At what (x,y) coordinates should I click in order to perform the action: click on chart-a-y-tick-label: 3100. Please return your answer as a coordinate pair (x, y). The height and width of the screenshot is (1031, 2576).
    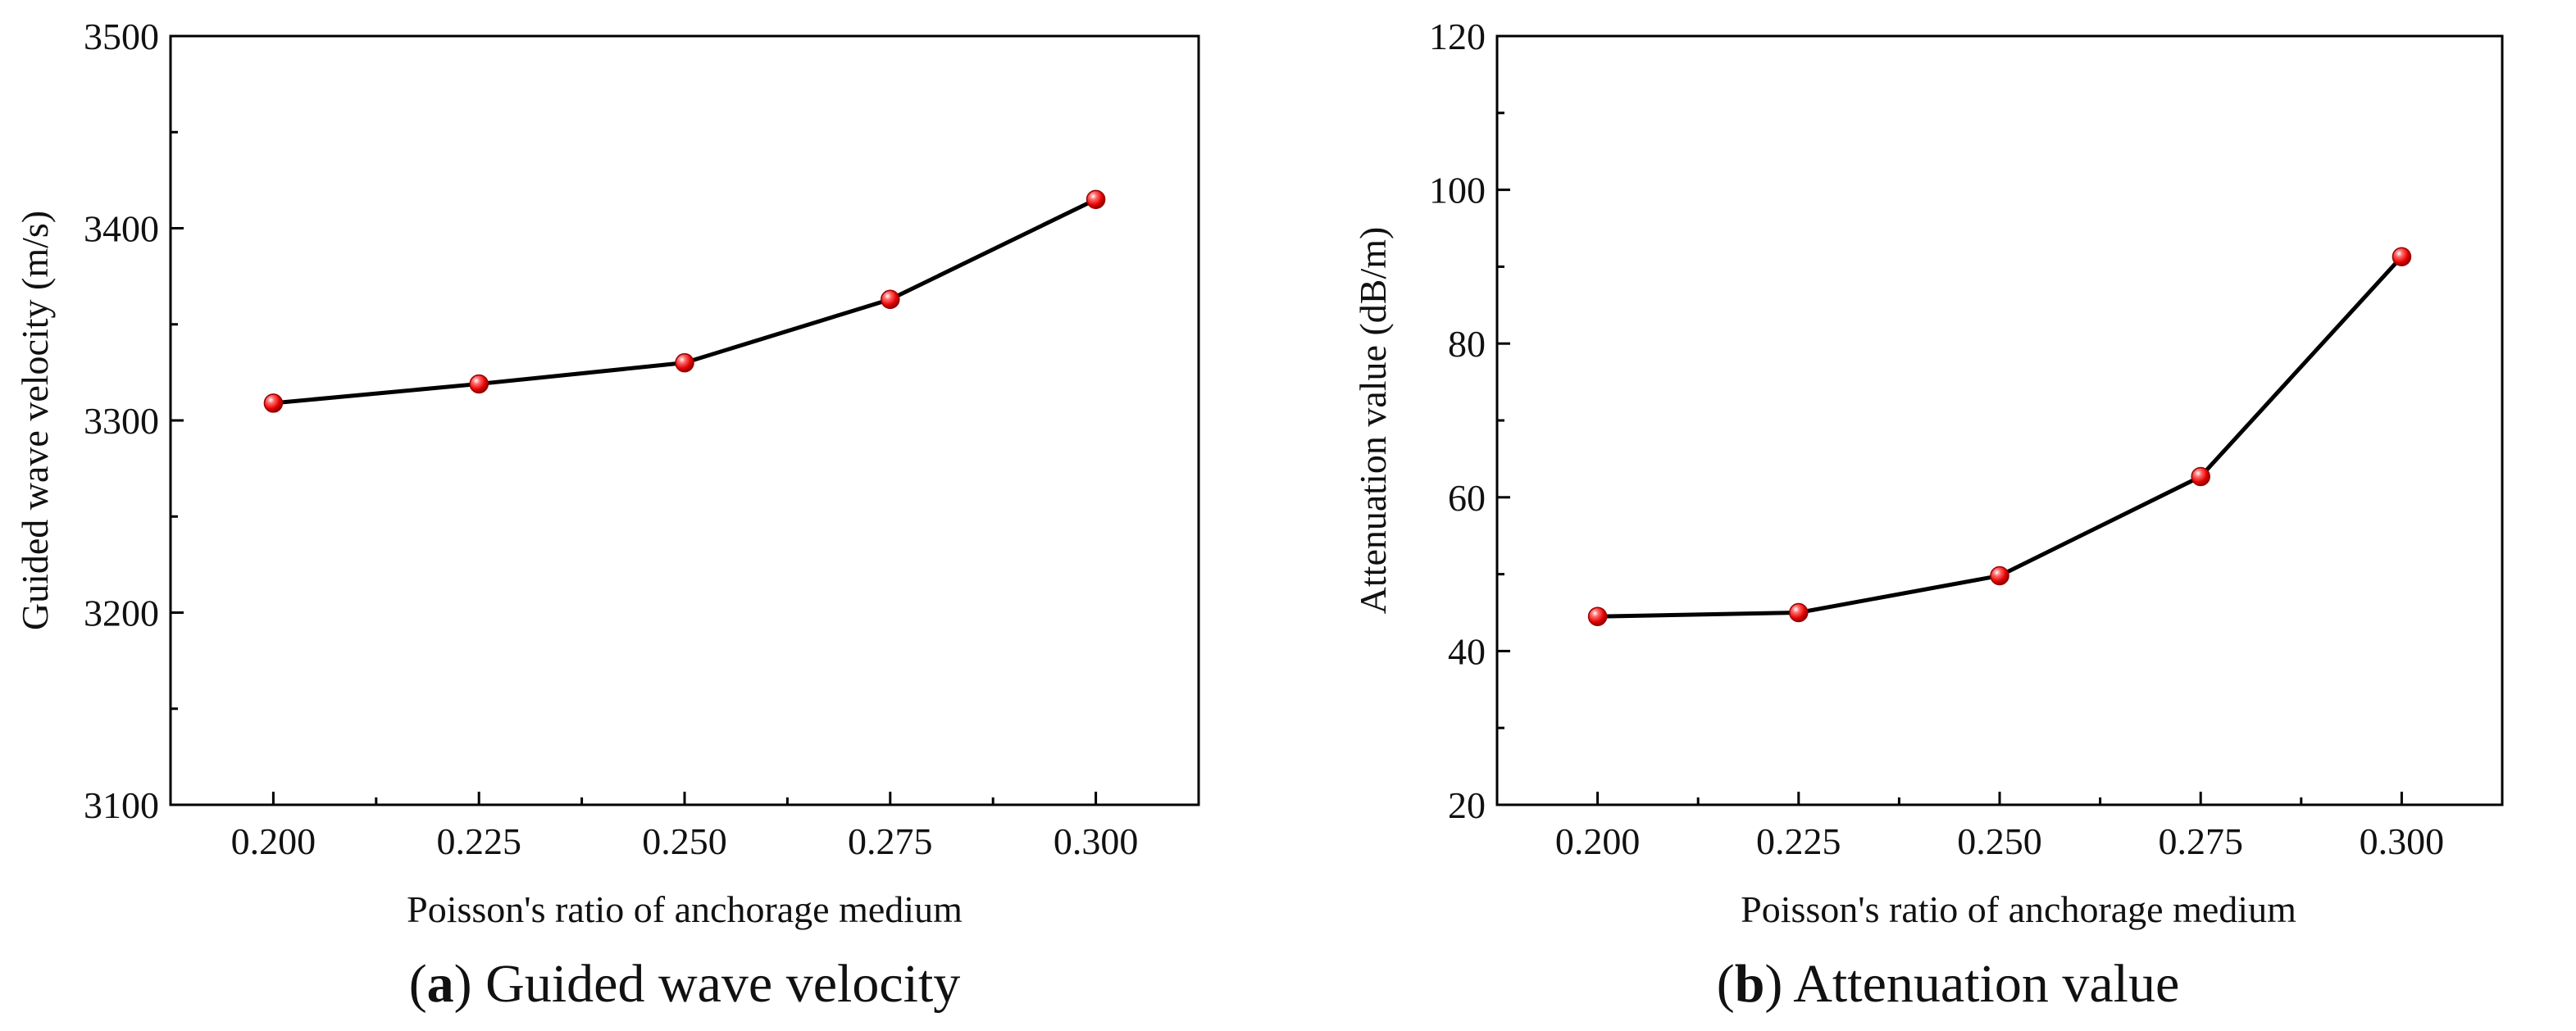
    Looking at the image, I should click on (121, 805).